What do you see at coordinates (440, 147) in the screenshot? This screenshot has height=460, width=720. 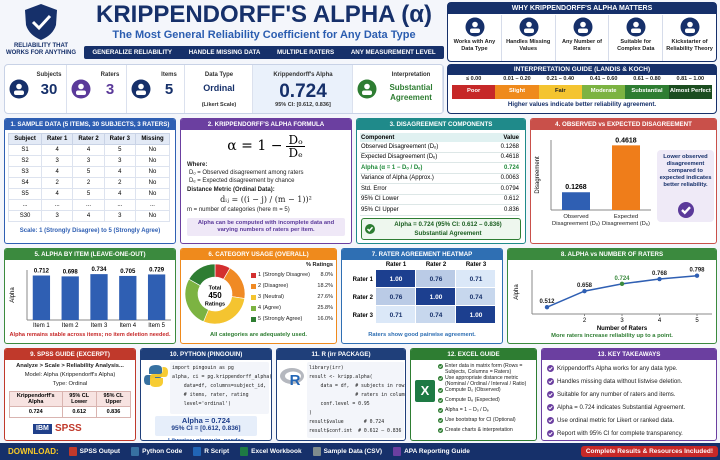 I see `table-row: Observed Disagreement (Dₒ) 0.1268` at bounding box center [440, 147].